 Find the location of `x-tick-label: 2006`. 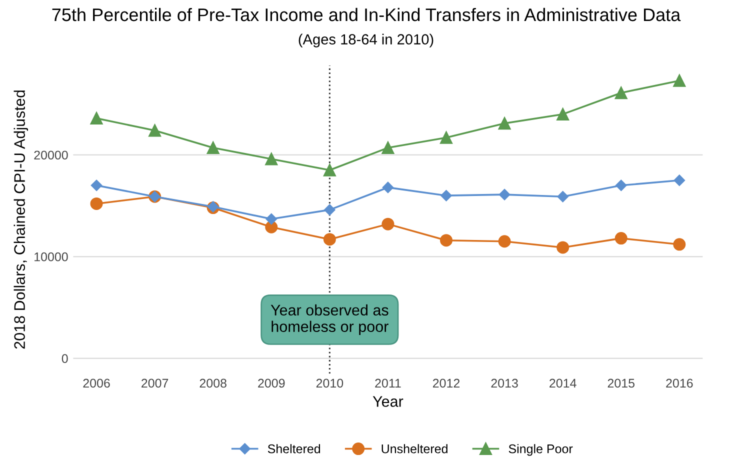

x-tick-label: 2006 is located at coordinates (96, 383).